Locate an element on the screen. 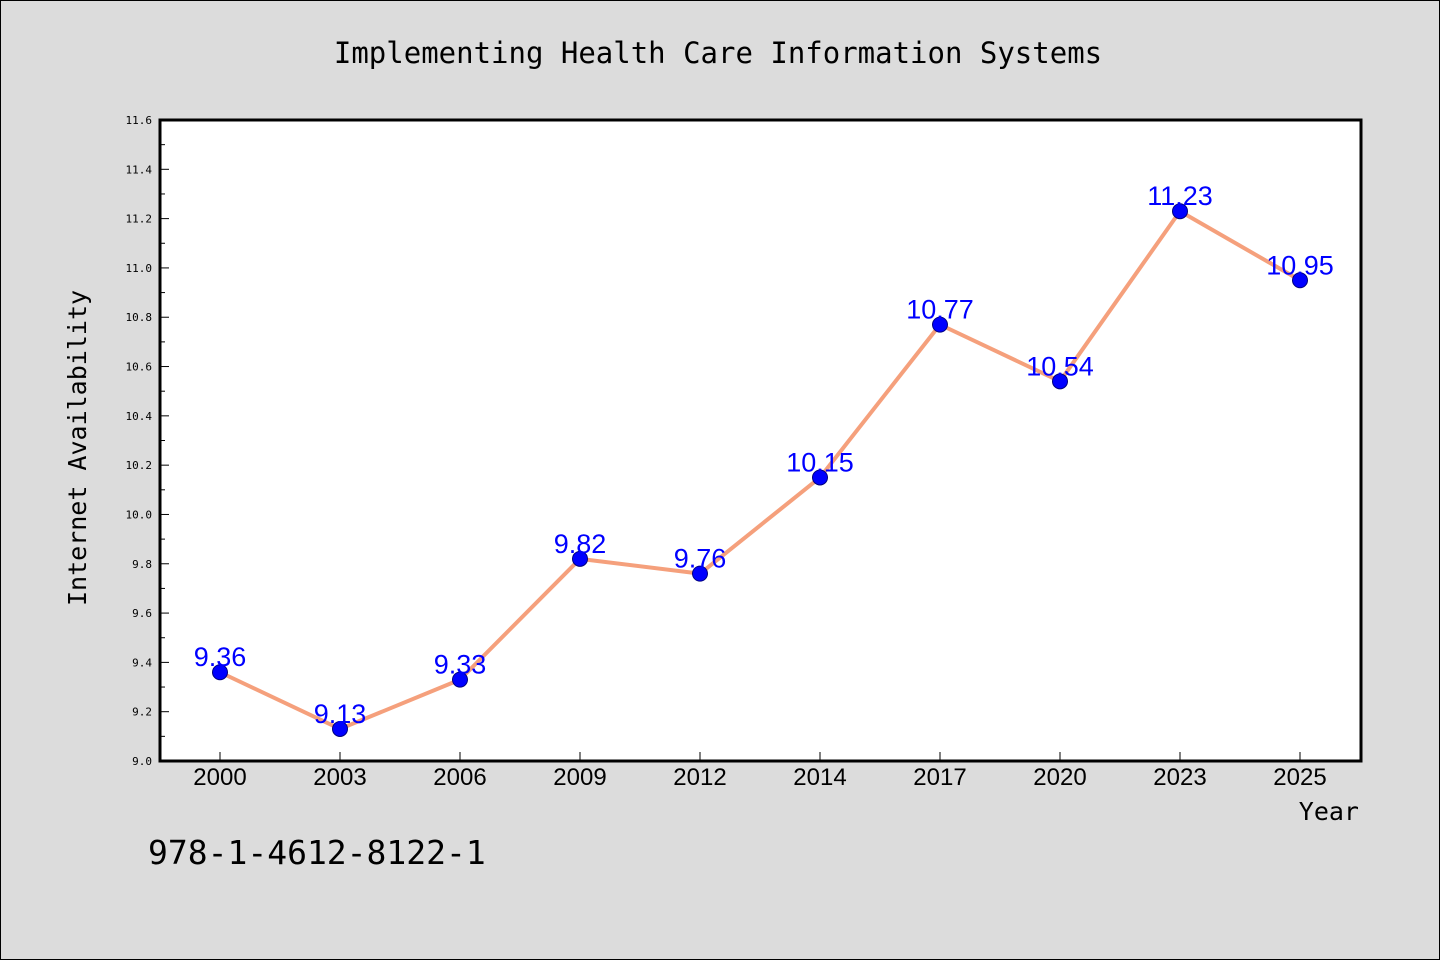 The image size is (1440, 960). y-tick-label: 10.4 is located at coordinates (139, 416).